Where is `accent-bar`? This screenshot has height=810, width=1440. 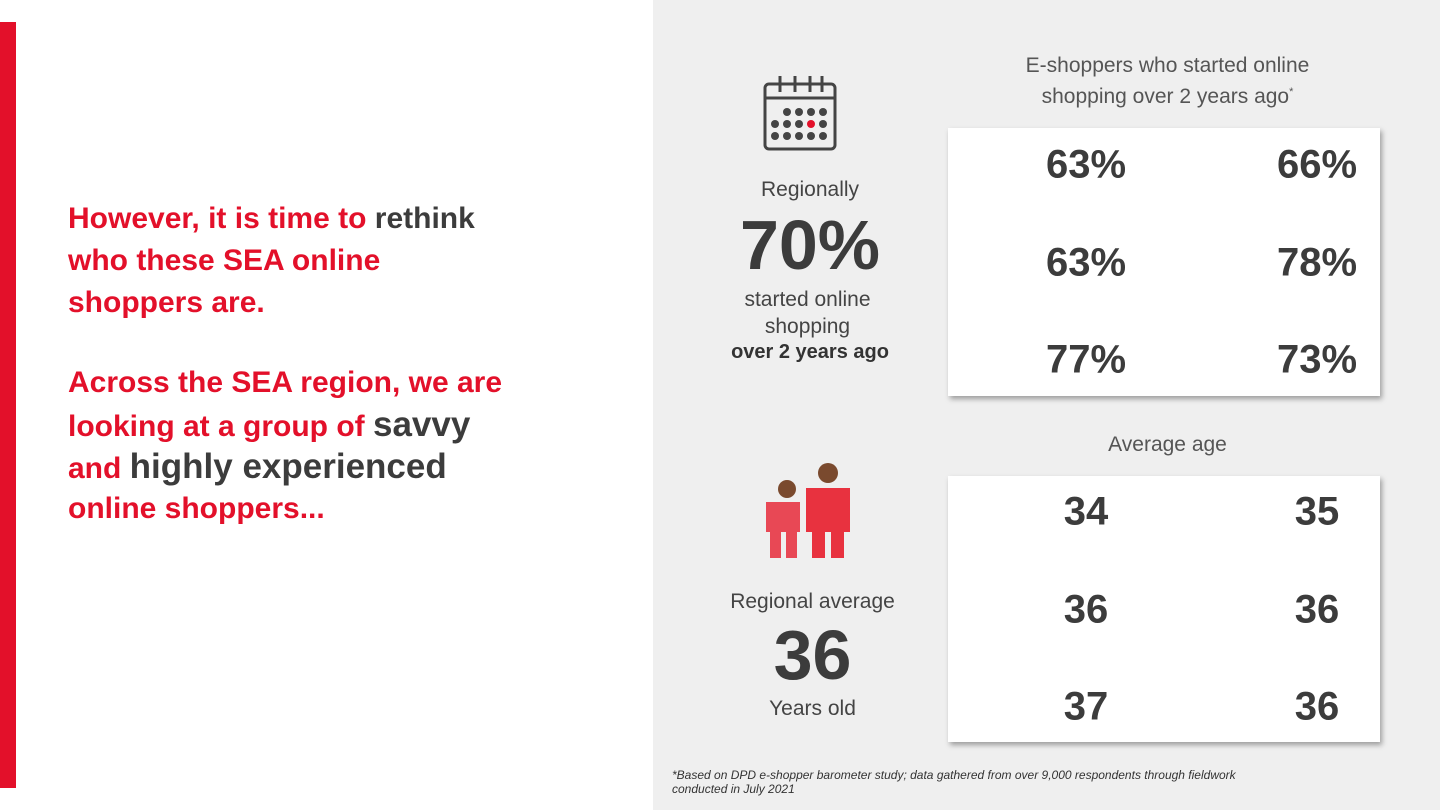
accent-bar is located at coordinates (8, 405).